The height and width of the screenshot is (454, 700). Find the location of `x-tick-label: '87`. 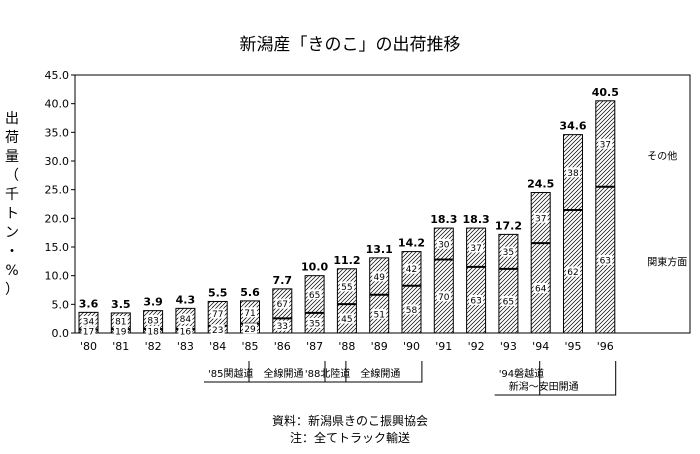

x-tick-label: '87 is located at coordinates (314, 346).